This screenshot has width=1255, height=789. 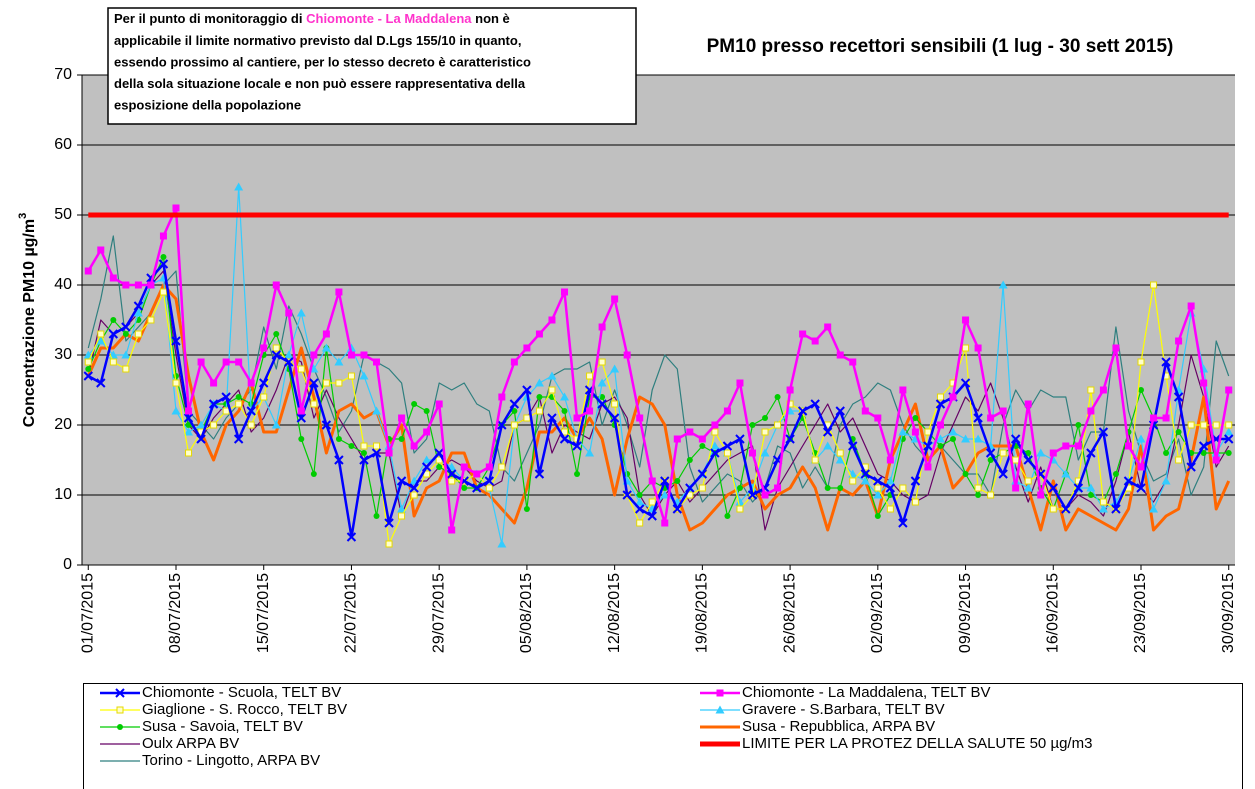 What do you see at coordinates (27, 320) in the screenshot?
I see `y-axis-label: Concentrazione PM10 µg/m3` at bounding box center [27, 320].